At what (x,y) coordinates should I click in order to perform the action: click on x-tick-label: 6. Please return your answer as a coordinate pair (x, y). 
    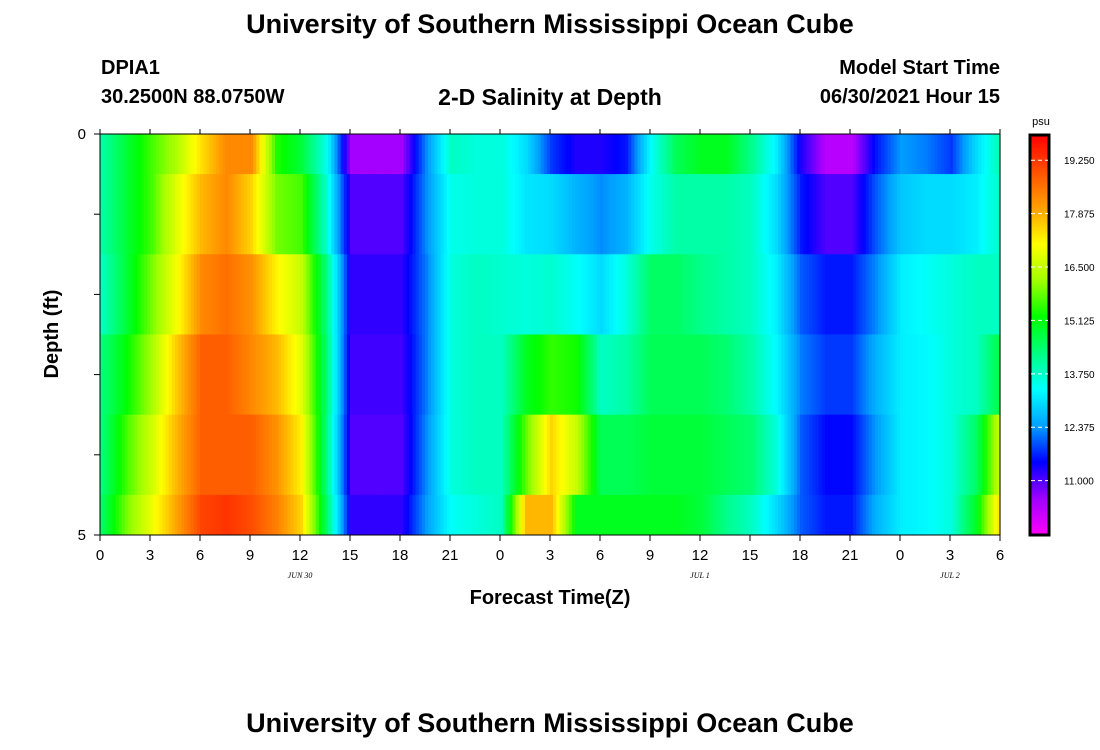
    Looking at the image, I should click on (600, 555).